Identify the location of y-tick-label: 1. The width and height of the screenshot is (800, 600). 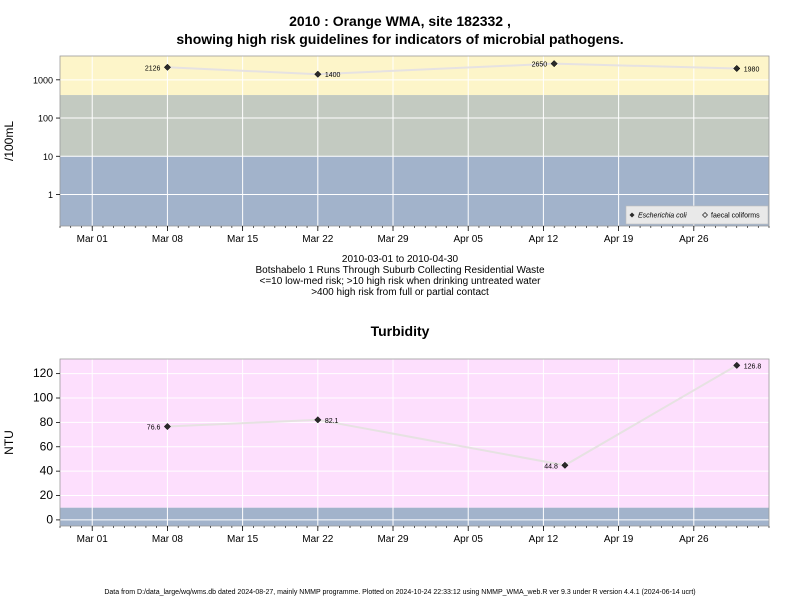
(50, 195).